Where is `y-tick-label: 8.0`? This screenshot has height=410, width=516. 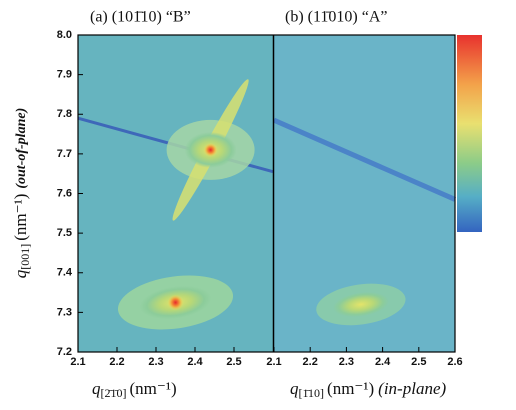
y-tick-label: 8.0 is located at coordinates (64, 35).